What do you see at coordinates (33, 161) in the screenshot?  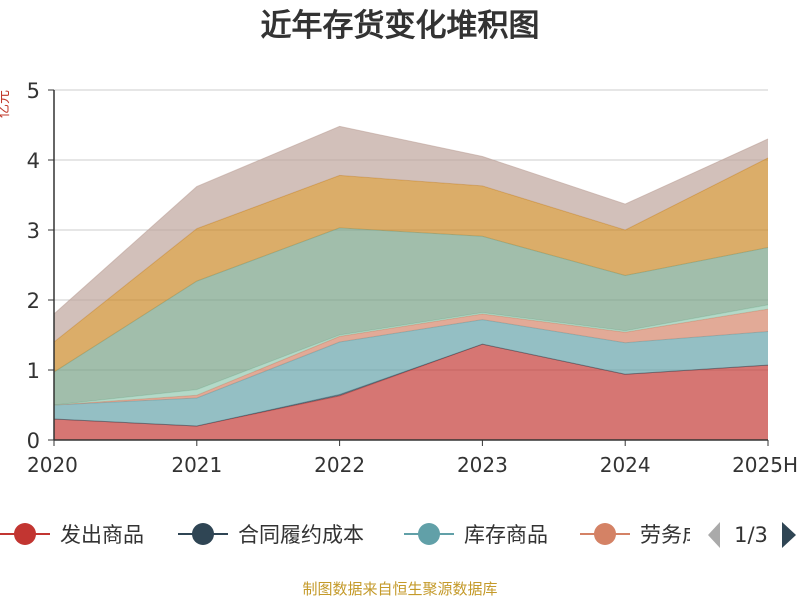 I see `y-tick-label: 4` at bounding box center [33, 161].